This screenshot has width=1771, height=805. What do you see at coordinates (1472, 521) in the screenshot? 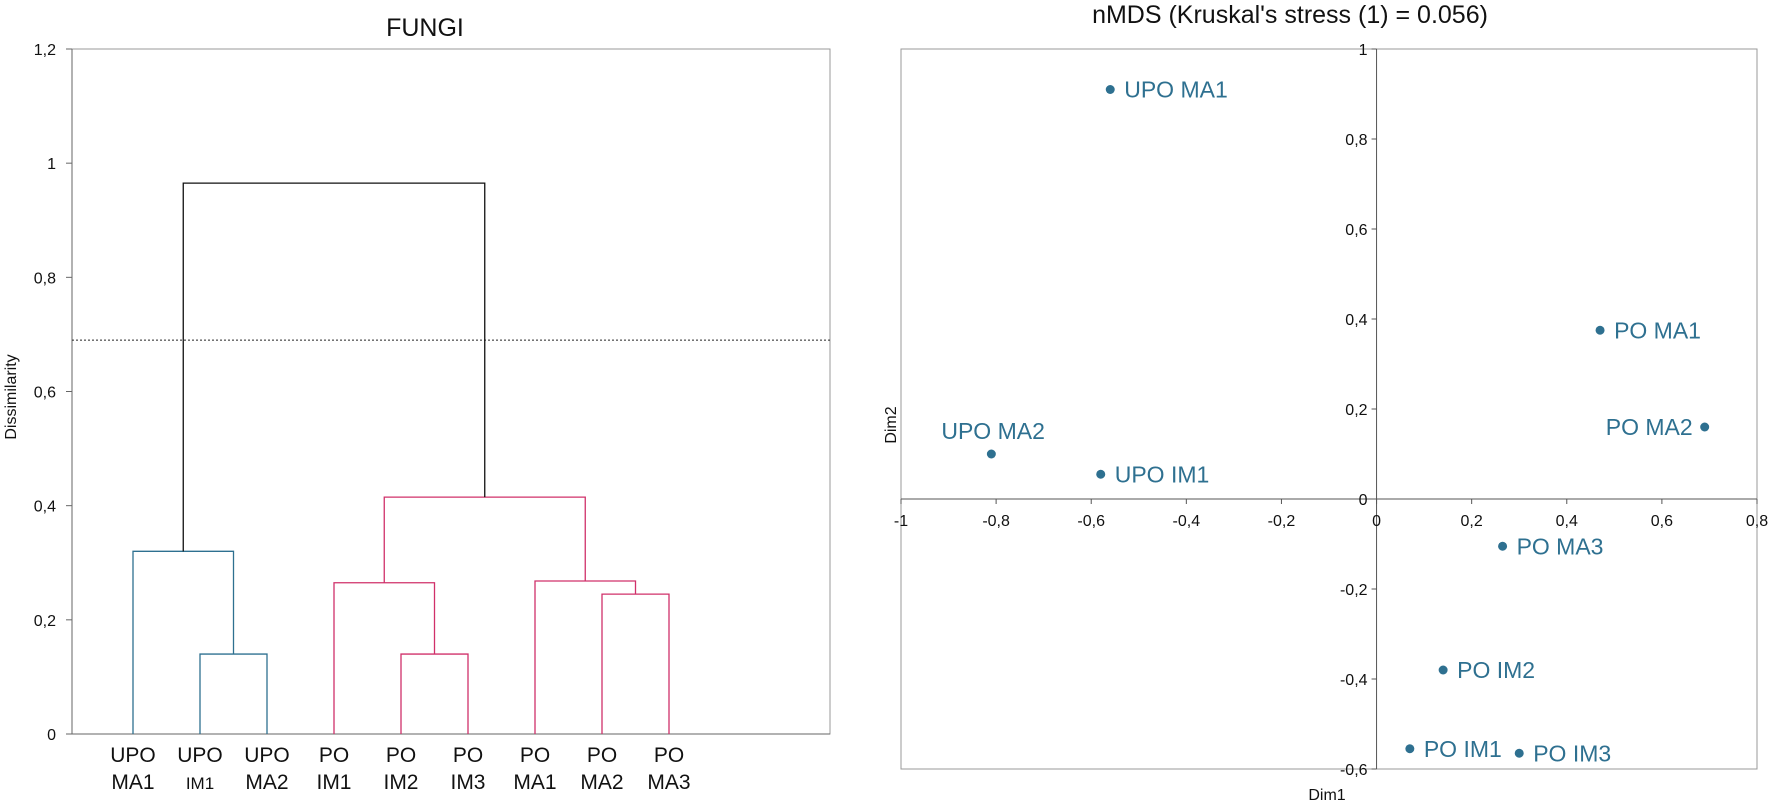
I see `nmds-x-tick-label: 0,2` at bounding box center [1472, 521].